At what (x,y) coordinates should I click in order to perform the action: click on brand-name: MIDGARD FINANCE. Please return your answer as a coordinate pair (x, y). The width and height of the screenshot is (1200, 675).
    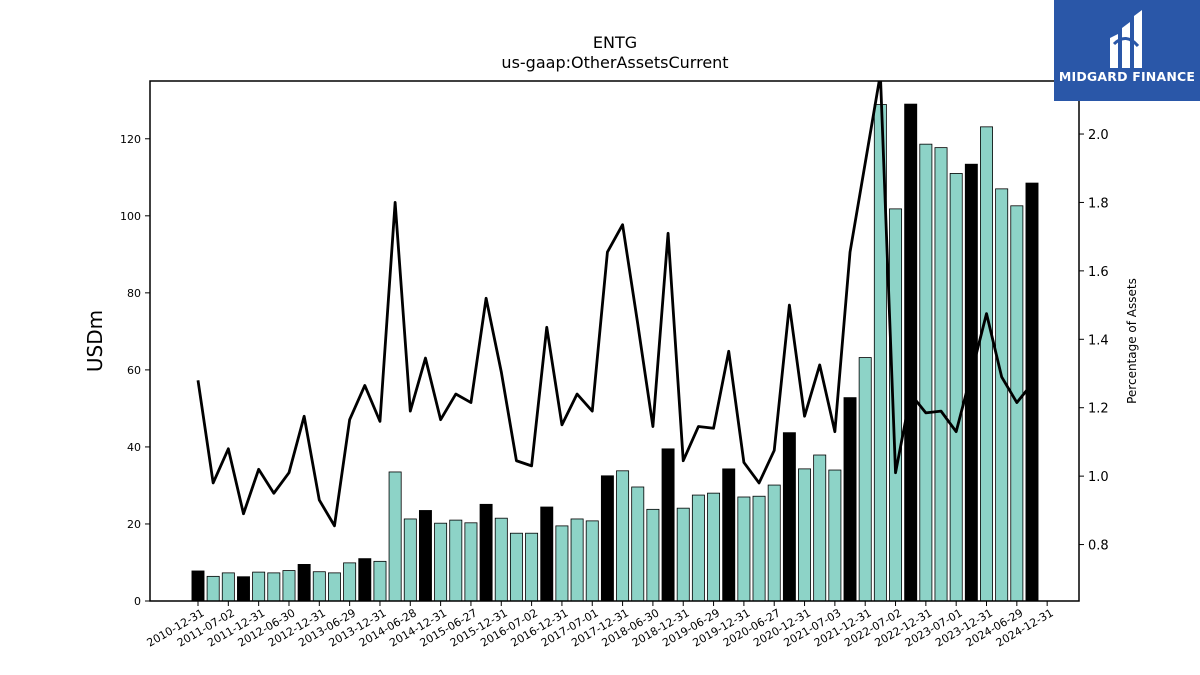
    Looking at the image, I should click on (1127, 76).